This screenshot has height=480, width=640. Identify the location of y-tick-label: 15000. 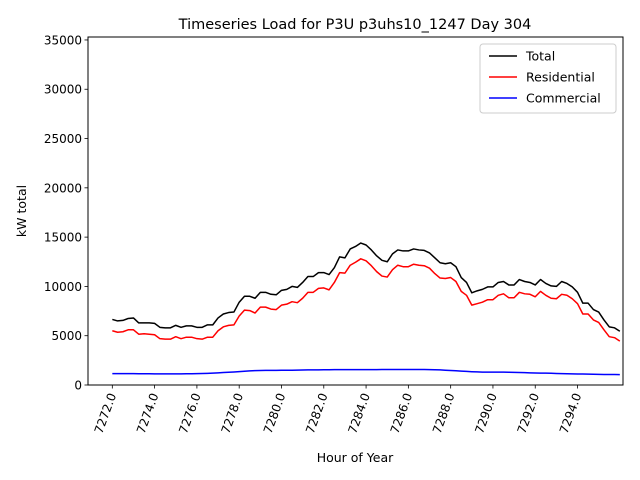
(63, 238).